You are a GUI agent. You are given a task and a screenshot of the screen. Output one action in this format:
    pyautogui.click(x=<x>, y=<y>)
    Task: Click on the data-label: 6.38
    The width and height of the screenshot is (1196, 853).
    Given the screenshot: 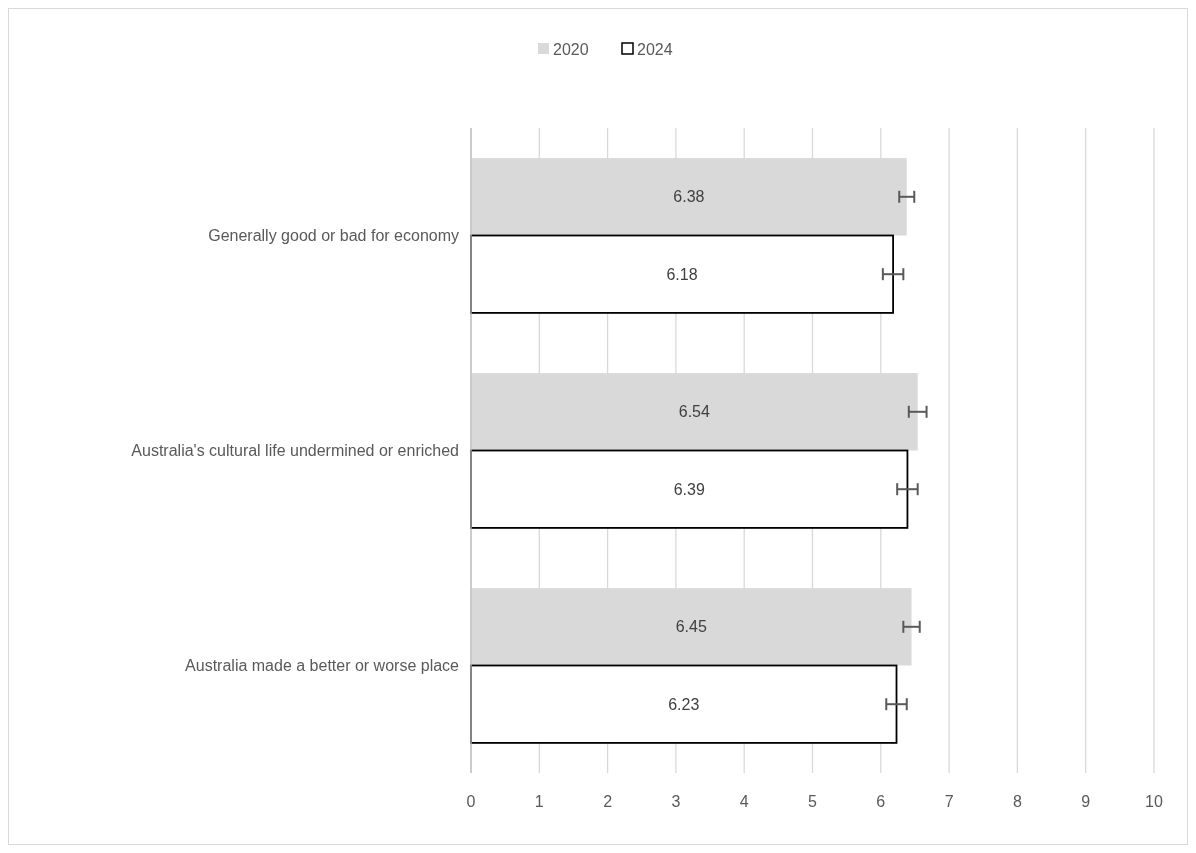 What is the action you would take?
    pyautogui.click(x=689, y=197)
    